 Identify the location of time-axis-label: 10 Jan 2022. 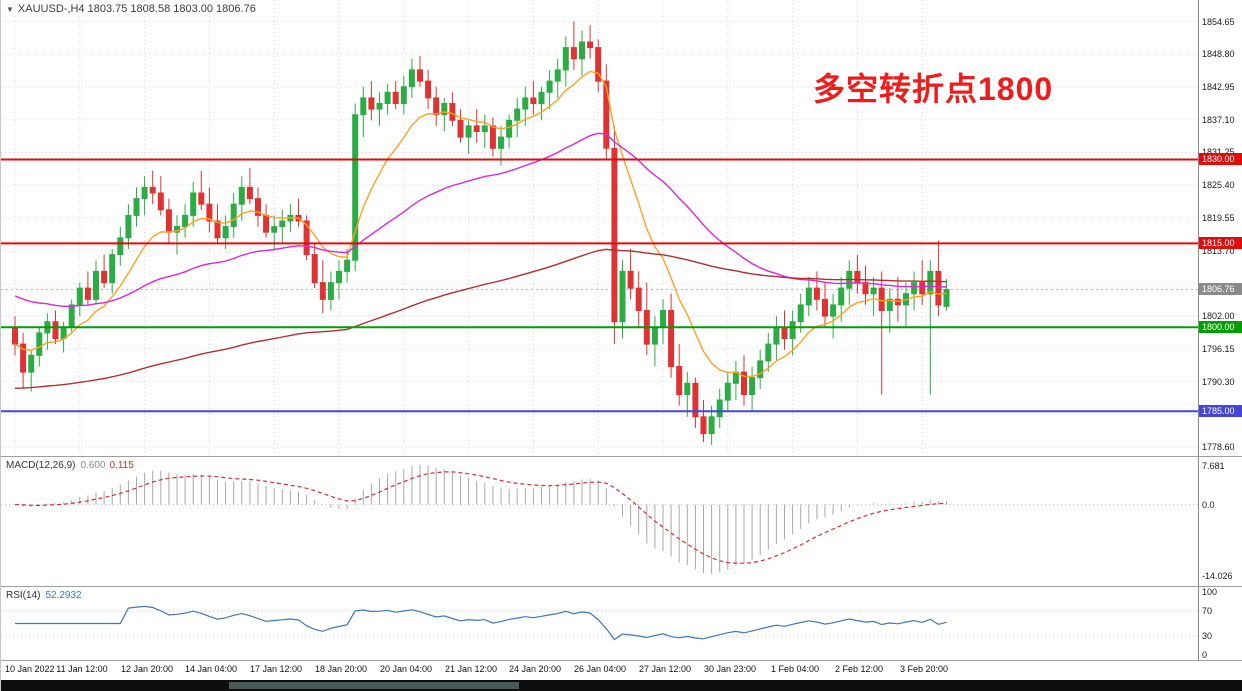
(30, 669).